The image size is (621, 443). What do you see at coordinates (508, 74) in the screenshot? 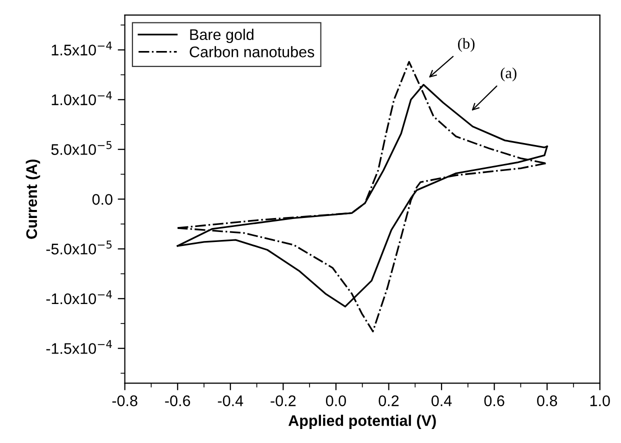
I see `annotation: (a)` at bounding box center [508, 74].